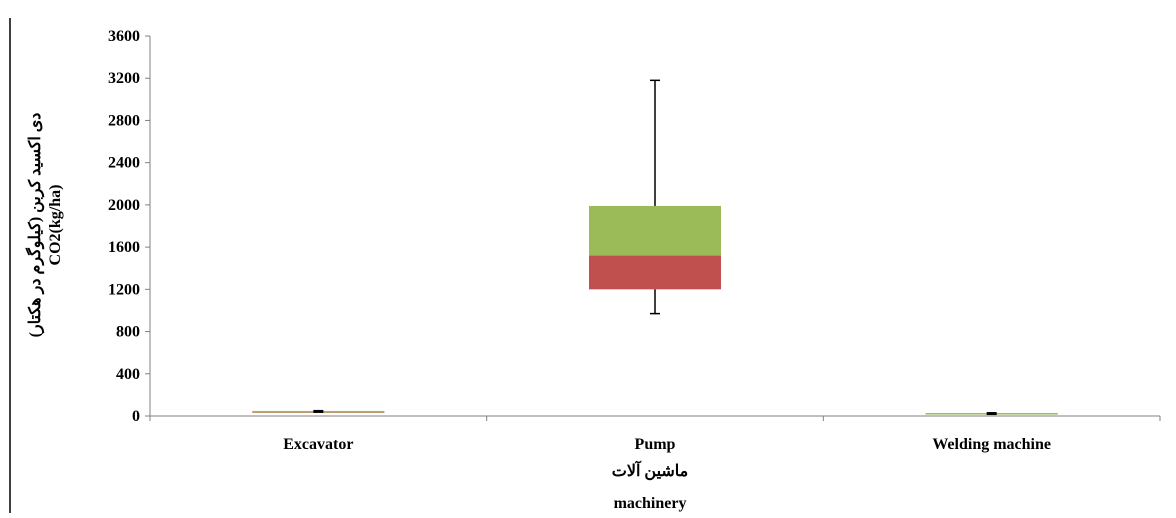 This screenshot has width=1176, height=518. I want to click on x-tick-label: Pump, so click(655, 444).